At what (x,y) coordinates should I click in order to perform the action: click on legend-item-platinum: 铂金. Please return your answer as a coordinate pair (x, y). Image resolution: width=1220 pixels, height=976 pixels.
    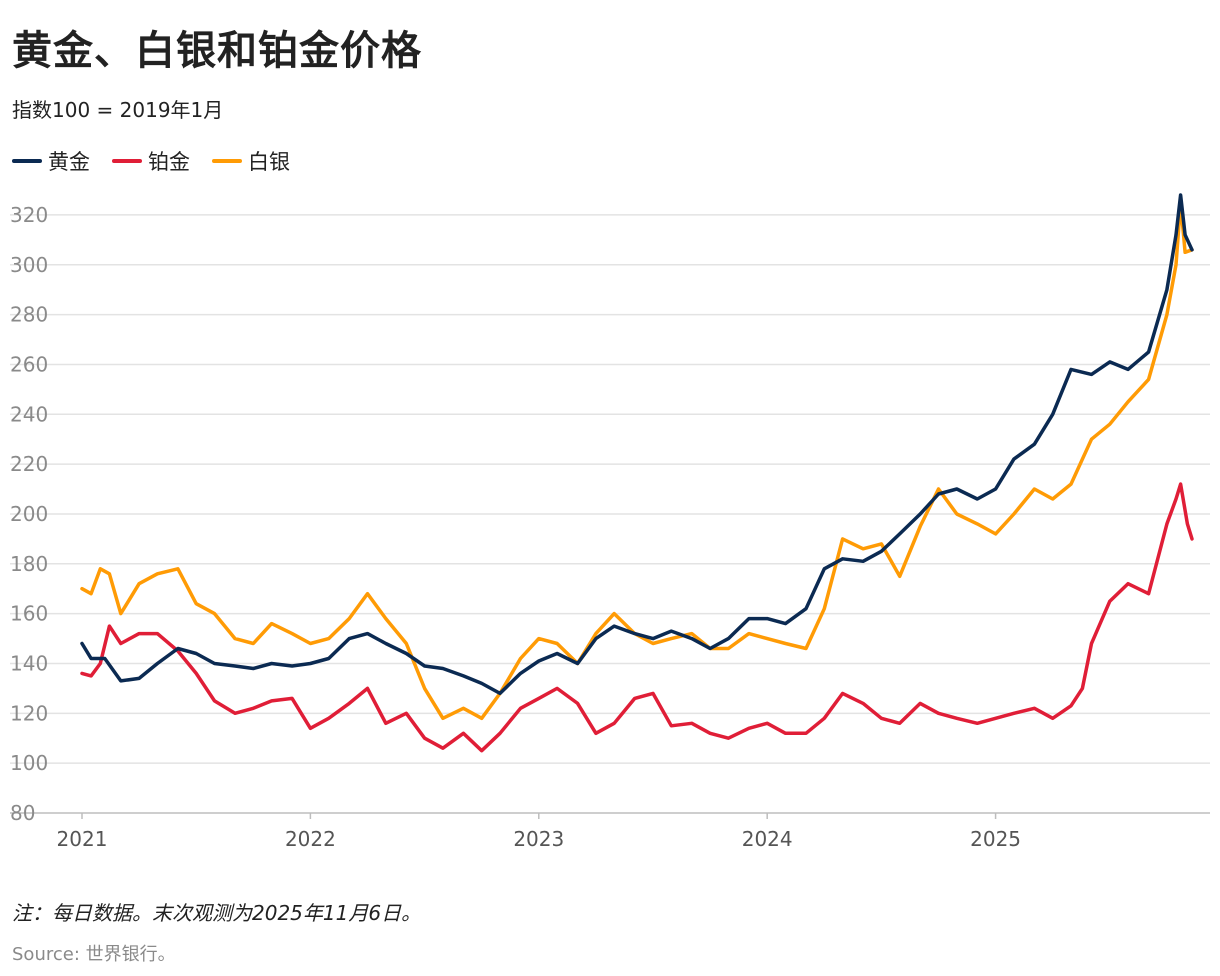
    Looking at the image, I should click on (151, 161).